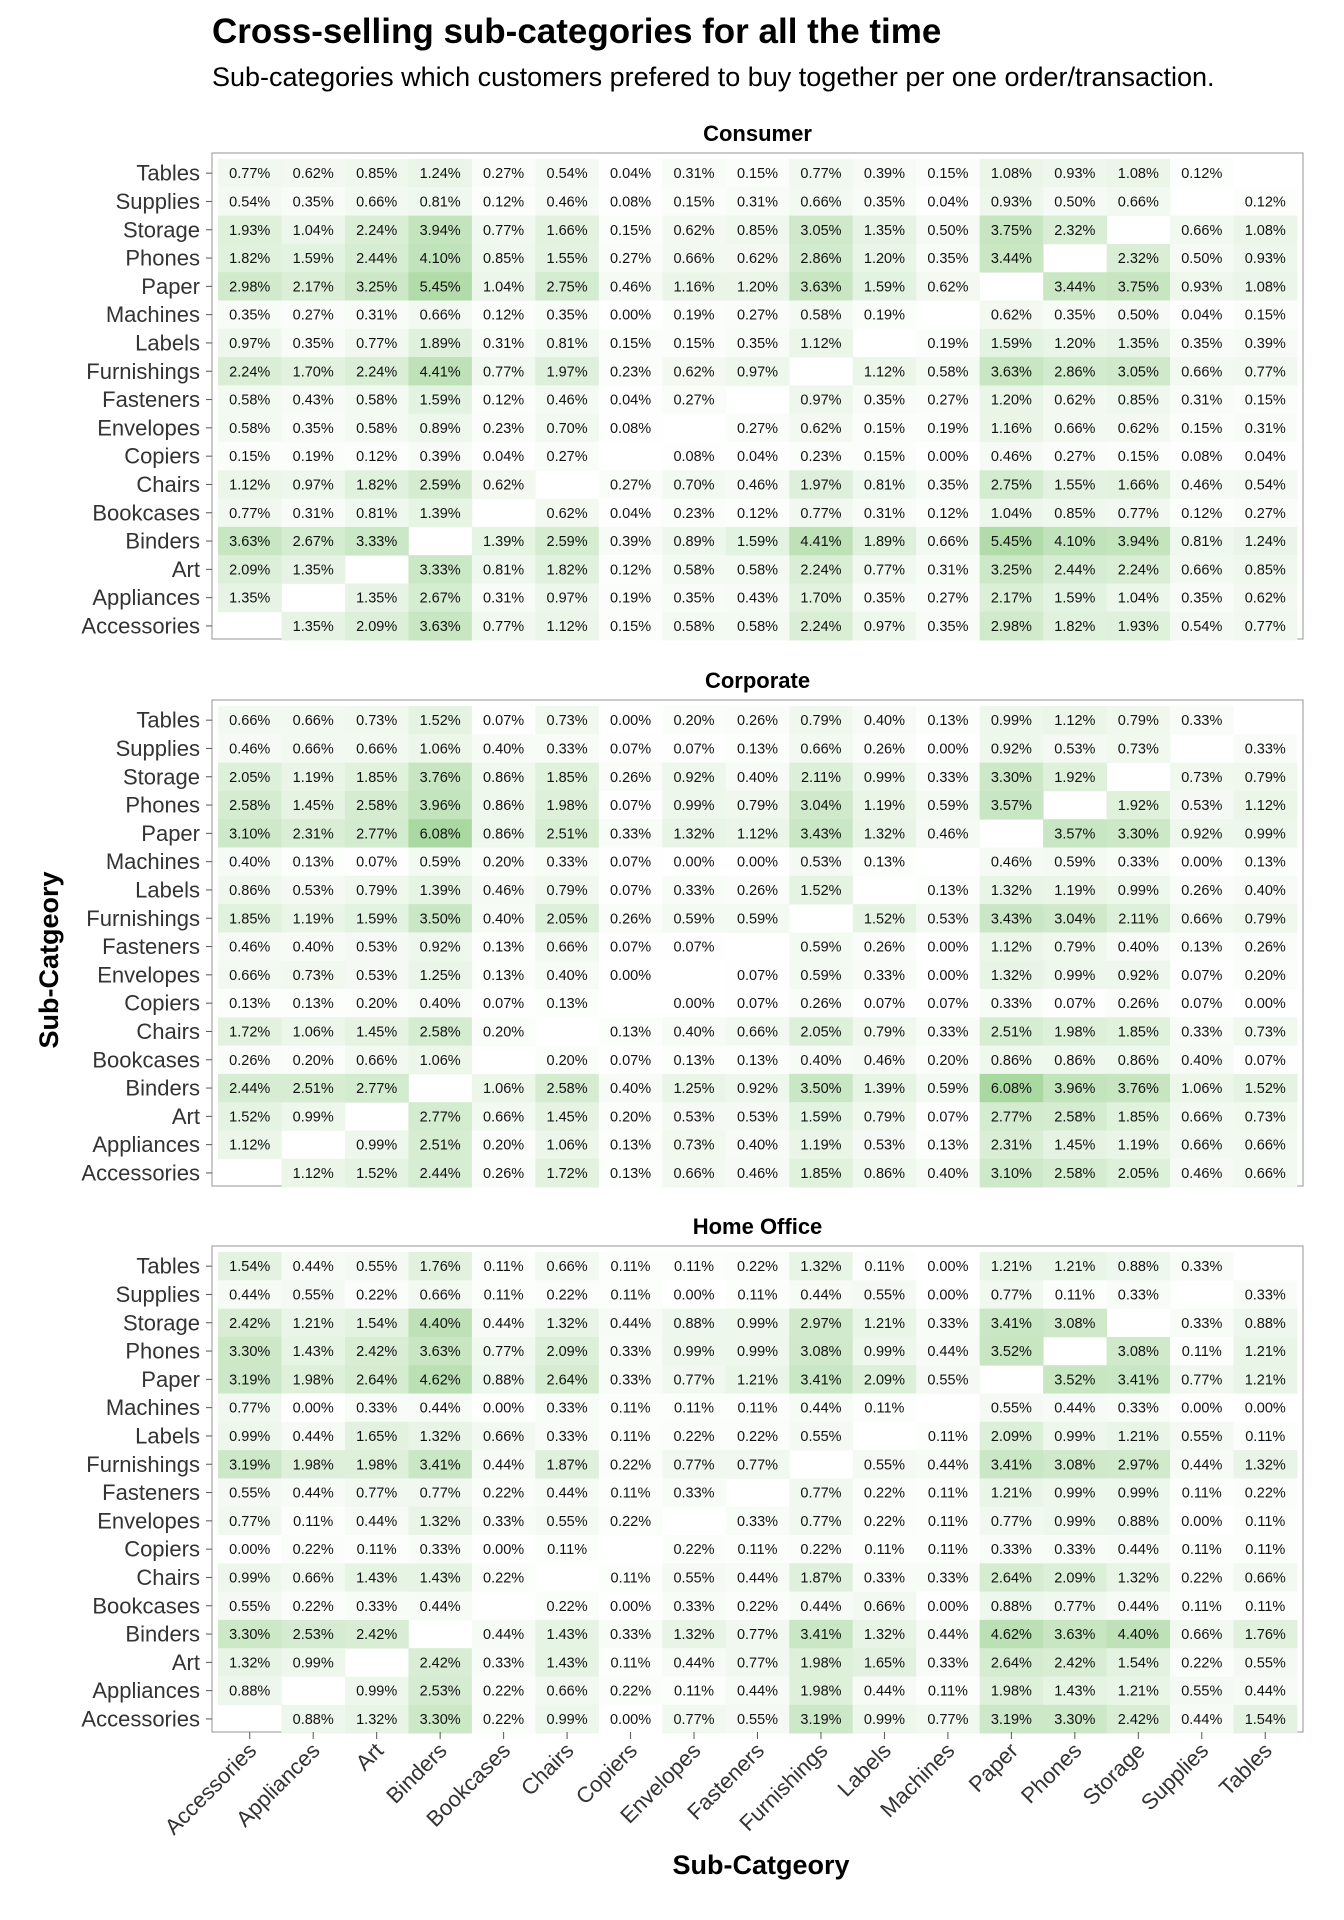 The image size is (1344, 1920). I want to click on cell-value-label: 0.39%, so click(1265, 344).